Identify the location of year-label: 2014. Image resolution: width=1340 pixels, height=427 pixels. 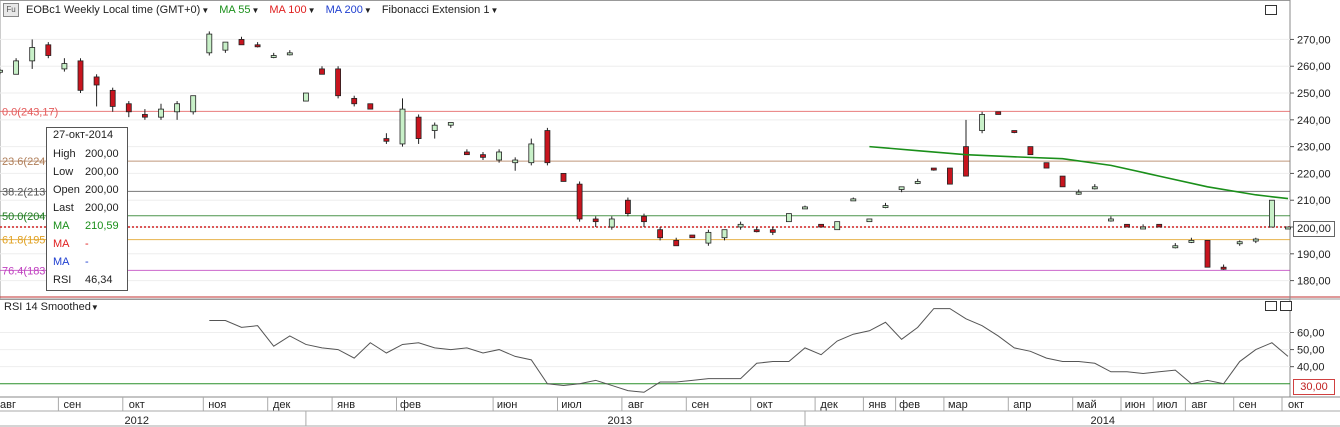
(1103, 421).